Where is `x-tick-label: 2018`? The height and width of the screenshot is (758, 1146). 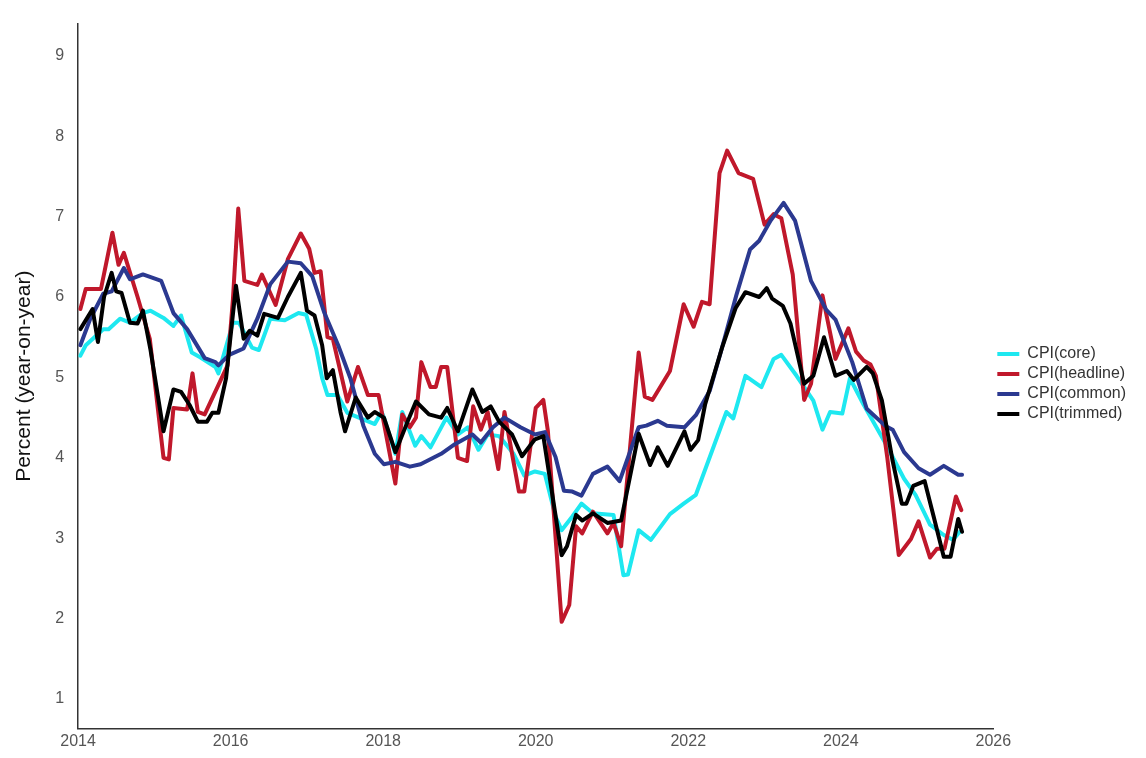 x-tick-label: 2018 is located at coordinates (383, 740).